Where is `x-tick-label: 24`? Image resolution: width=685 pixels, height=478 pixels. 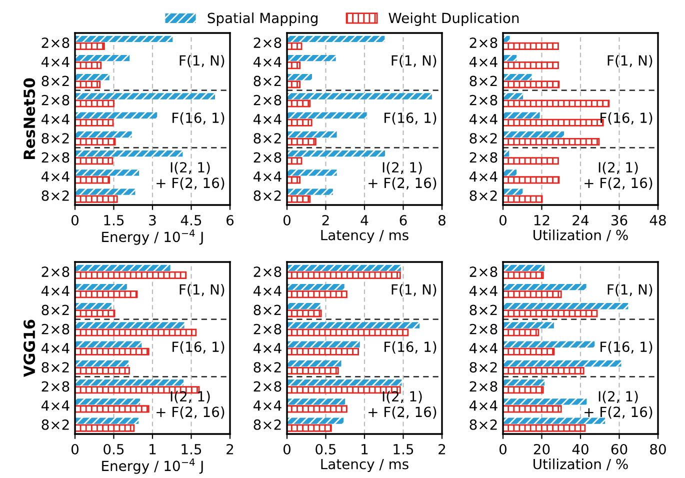
x-tick-label: 24 is located at coordinates (580, 220).